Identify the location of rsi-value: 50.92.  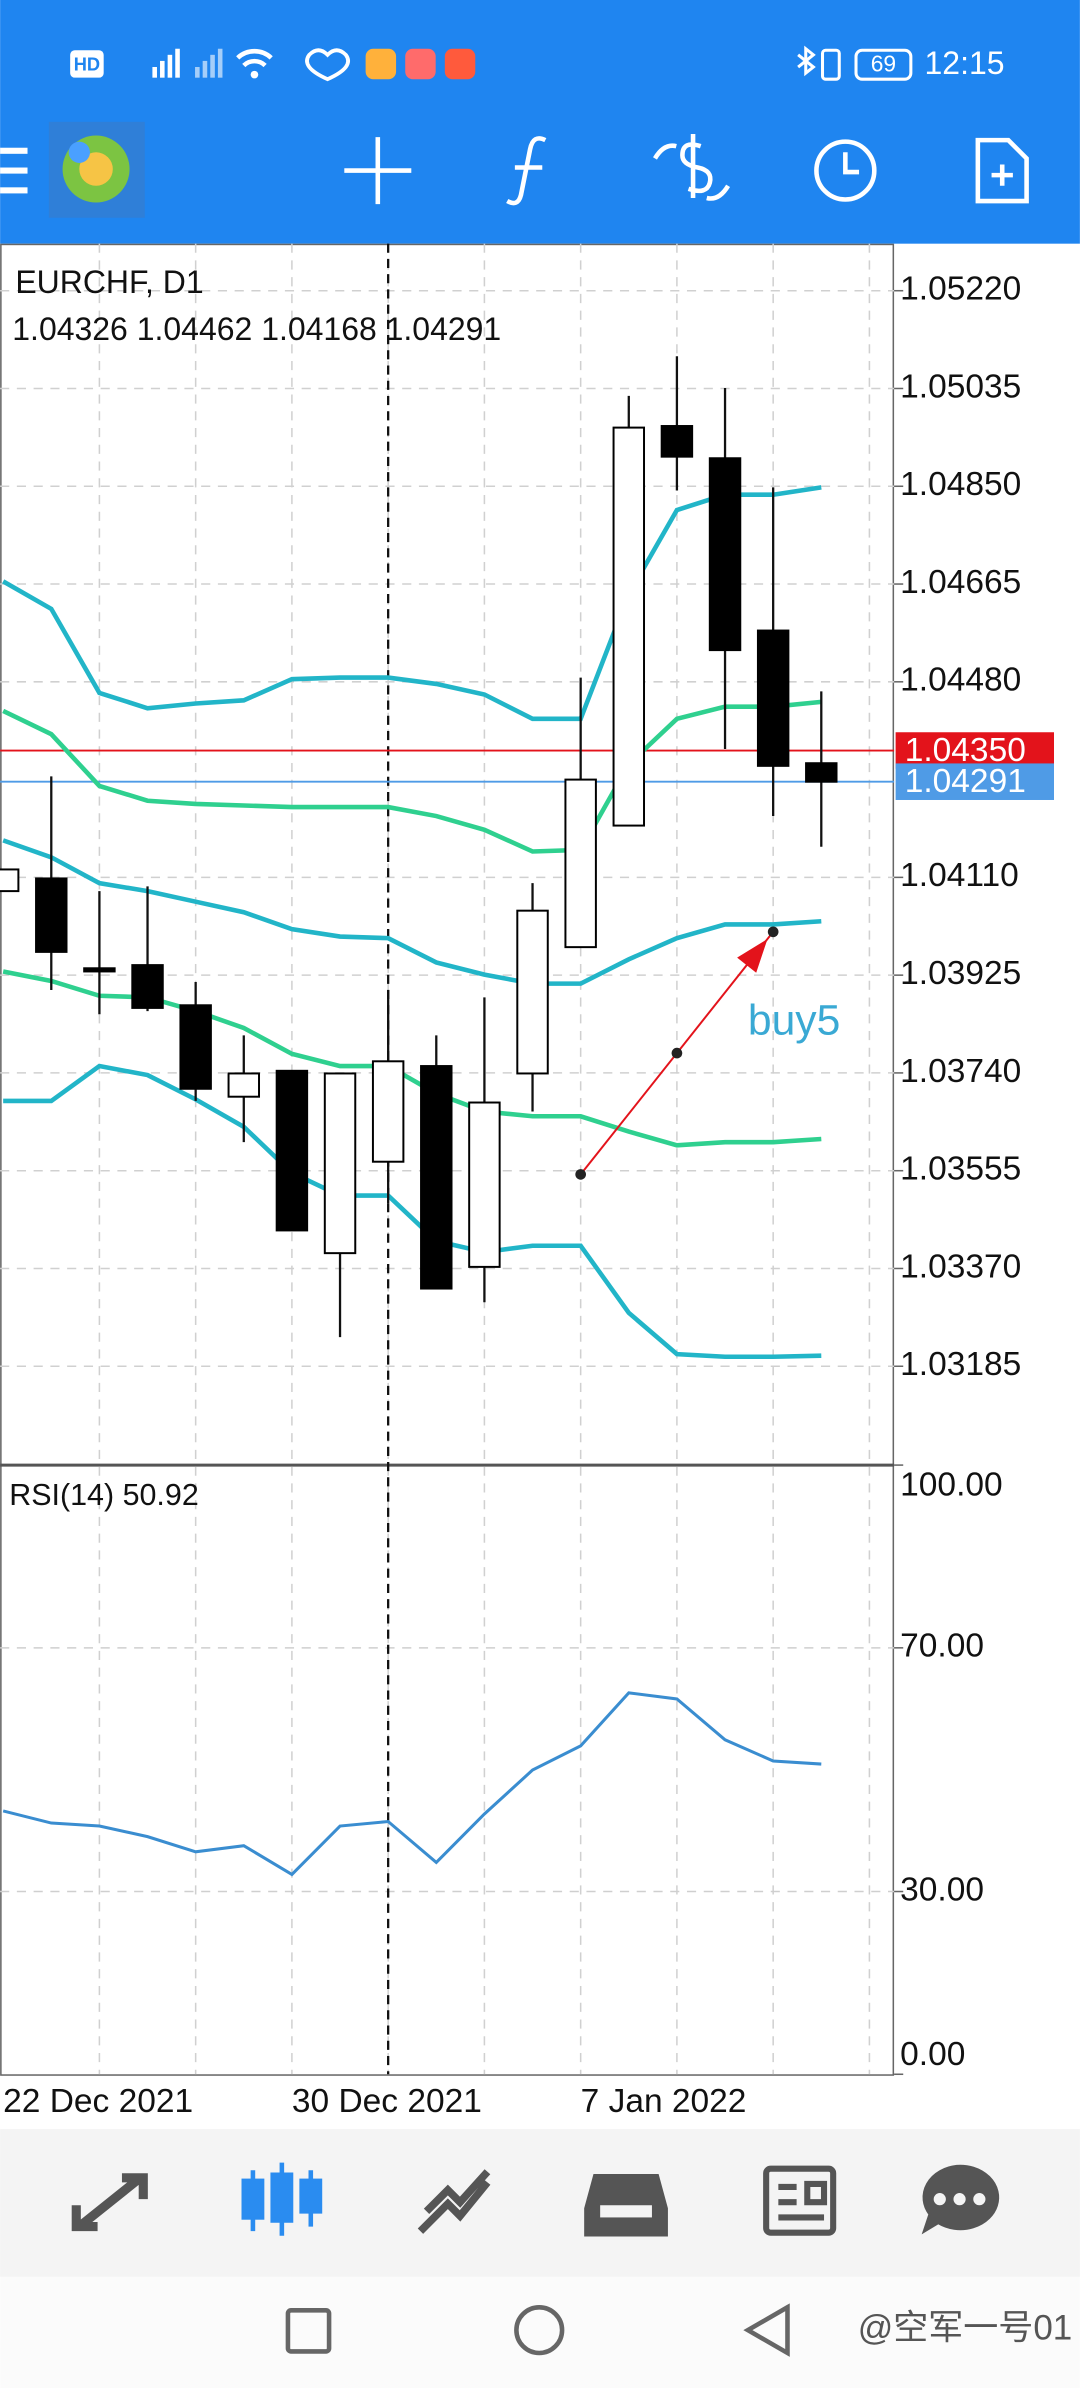
(161, 1495).